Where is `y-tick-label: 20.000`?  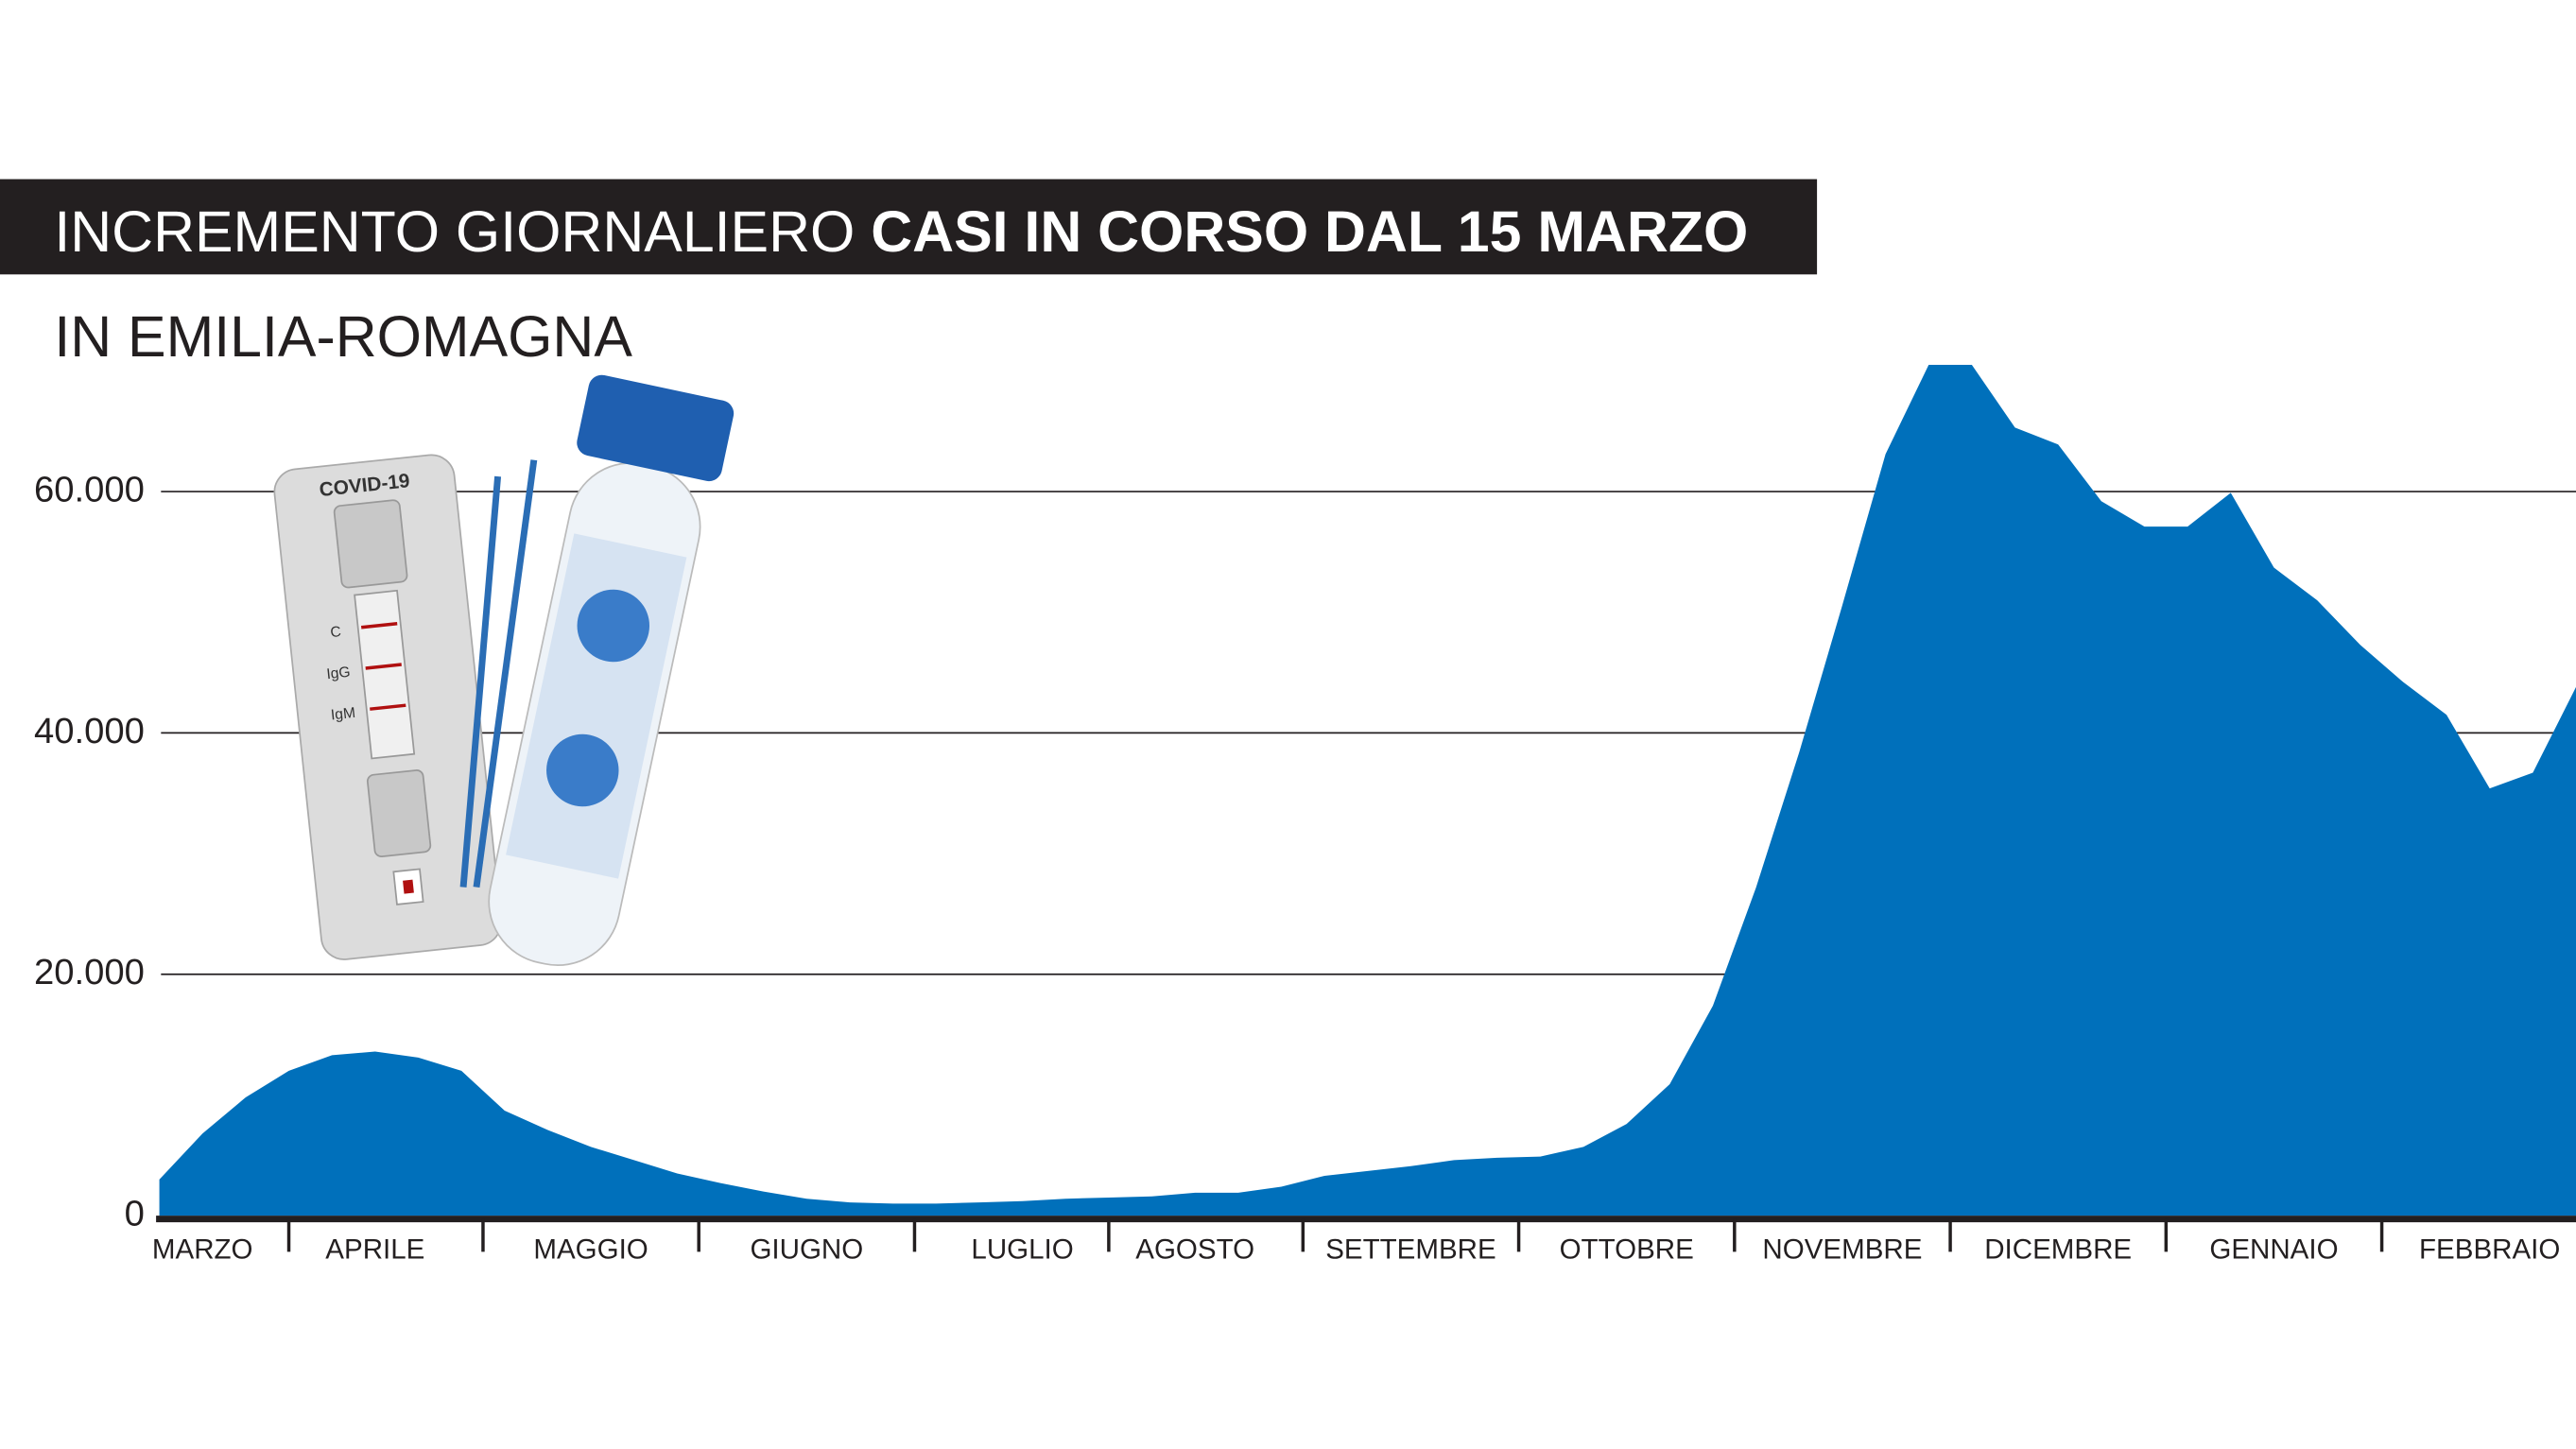
y-tick-label: 20.000 is located at coordinates (89, 972).